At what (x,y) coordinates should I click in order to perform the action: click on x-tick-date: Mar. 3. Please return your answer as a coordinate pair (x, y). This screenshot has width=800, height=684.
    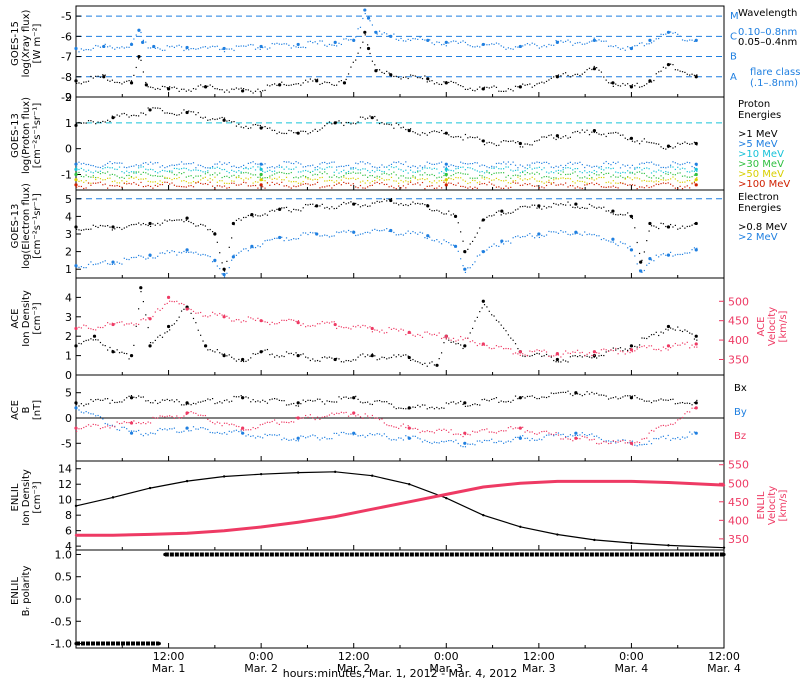
    Looking at the image, I should click on (446, 668).